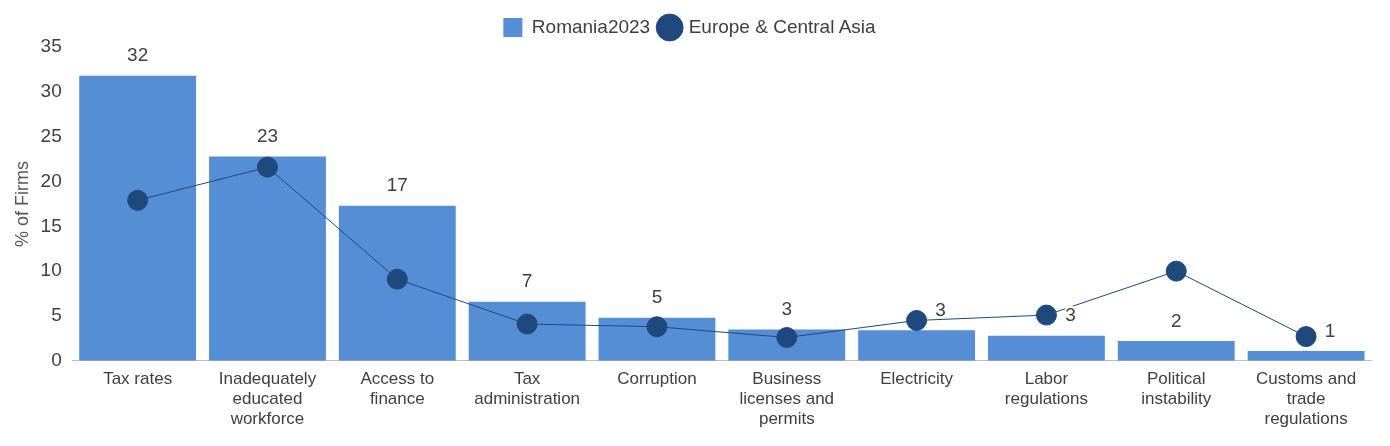  What do you see at coordinates (1306, 398) in the screenshot?
I see `x-tick-label: Customs and trade regulations` at bounding box center [1306, 398].